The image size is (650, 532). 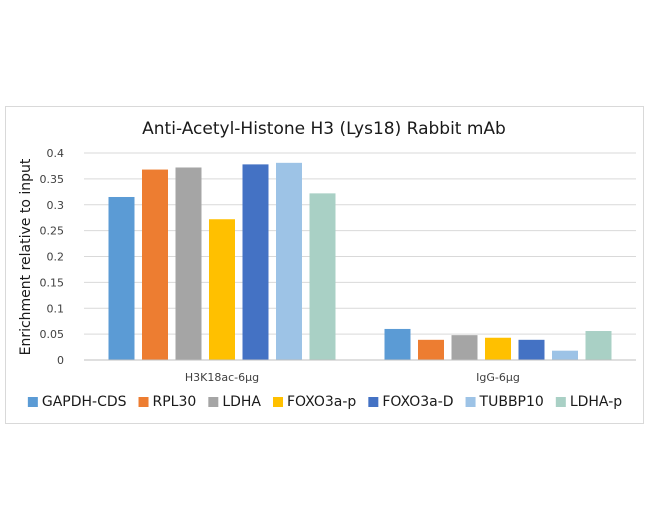 What do you see at coordinates (498, 377) in the screenshot?
I see `x-category-label: IgG-6μg` at bounding box center [498, 377].